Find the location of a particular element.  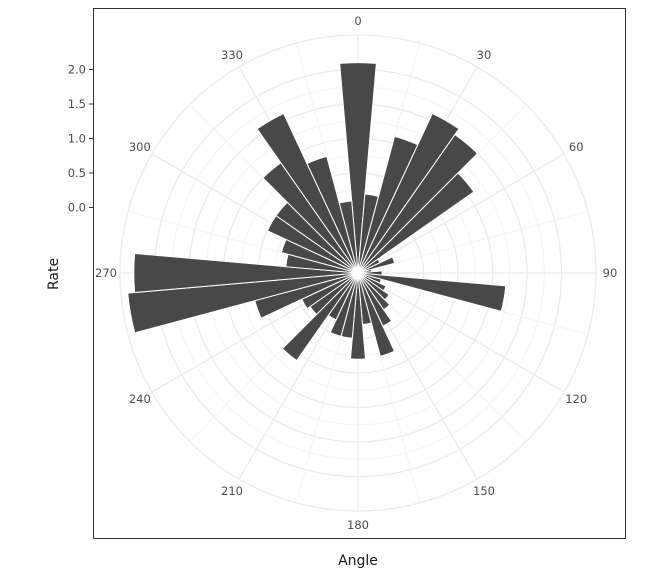

angle-tick-label: 210 is located at coordinates (232, 491).